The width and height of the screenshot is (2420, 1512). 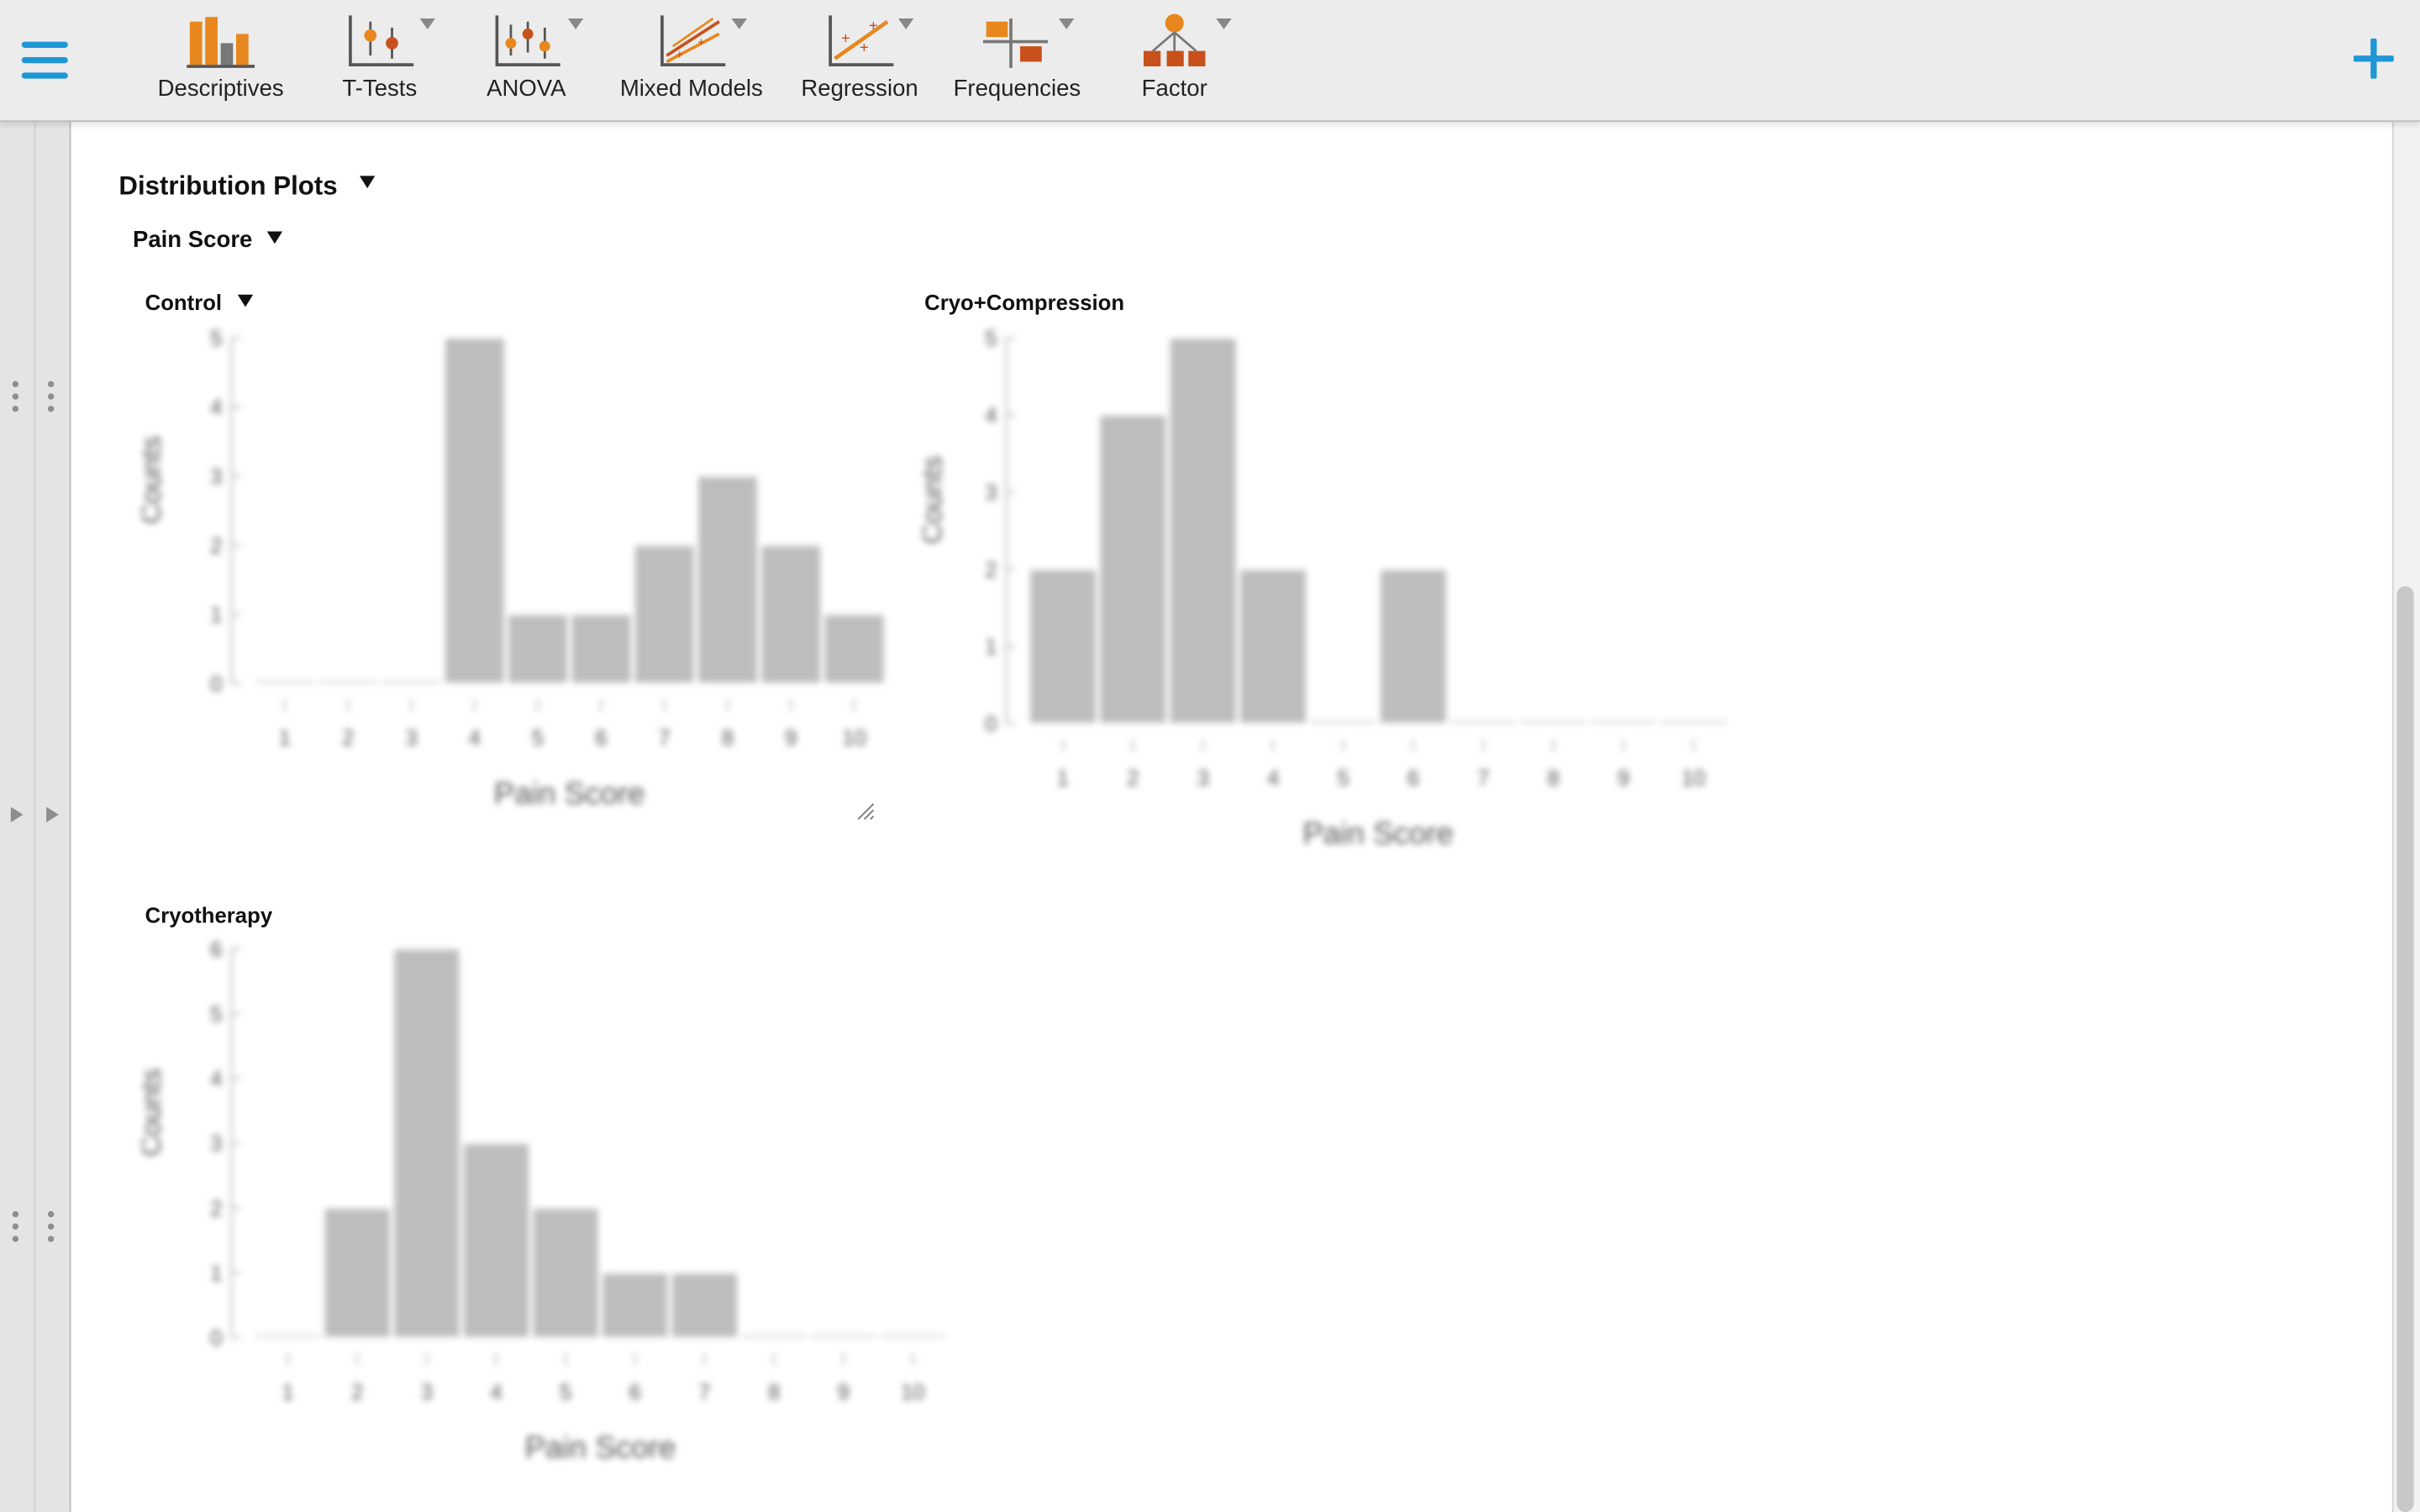 I want to click on y-tick-label: 6, so click(x=216, y=950).